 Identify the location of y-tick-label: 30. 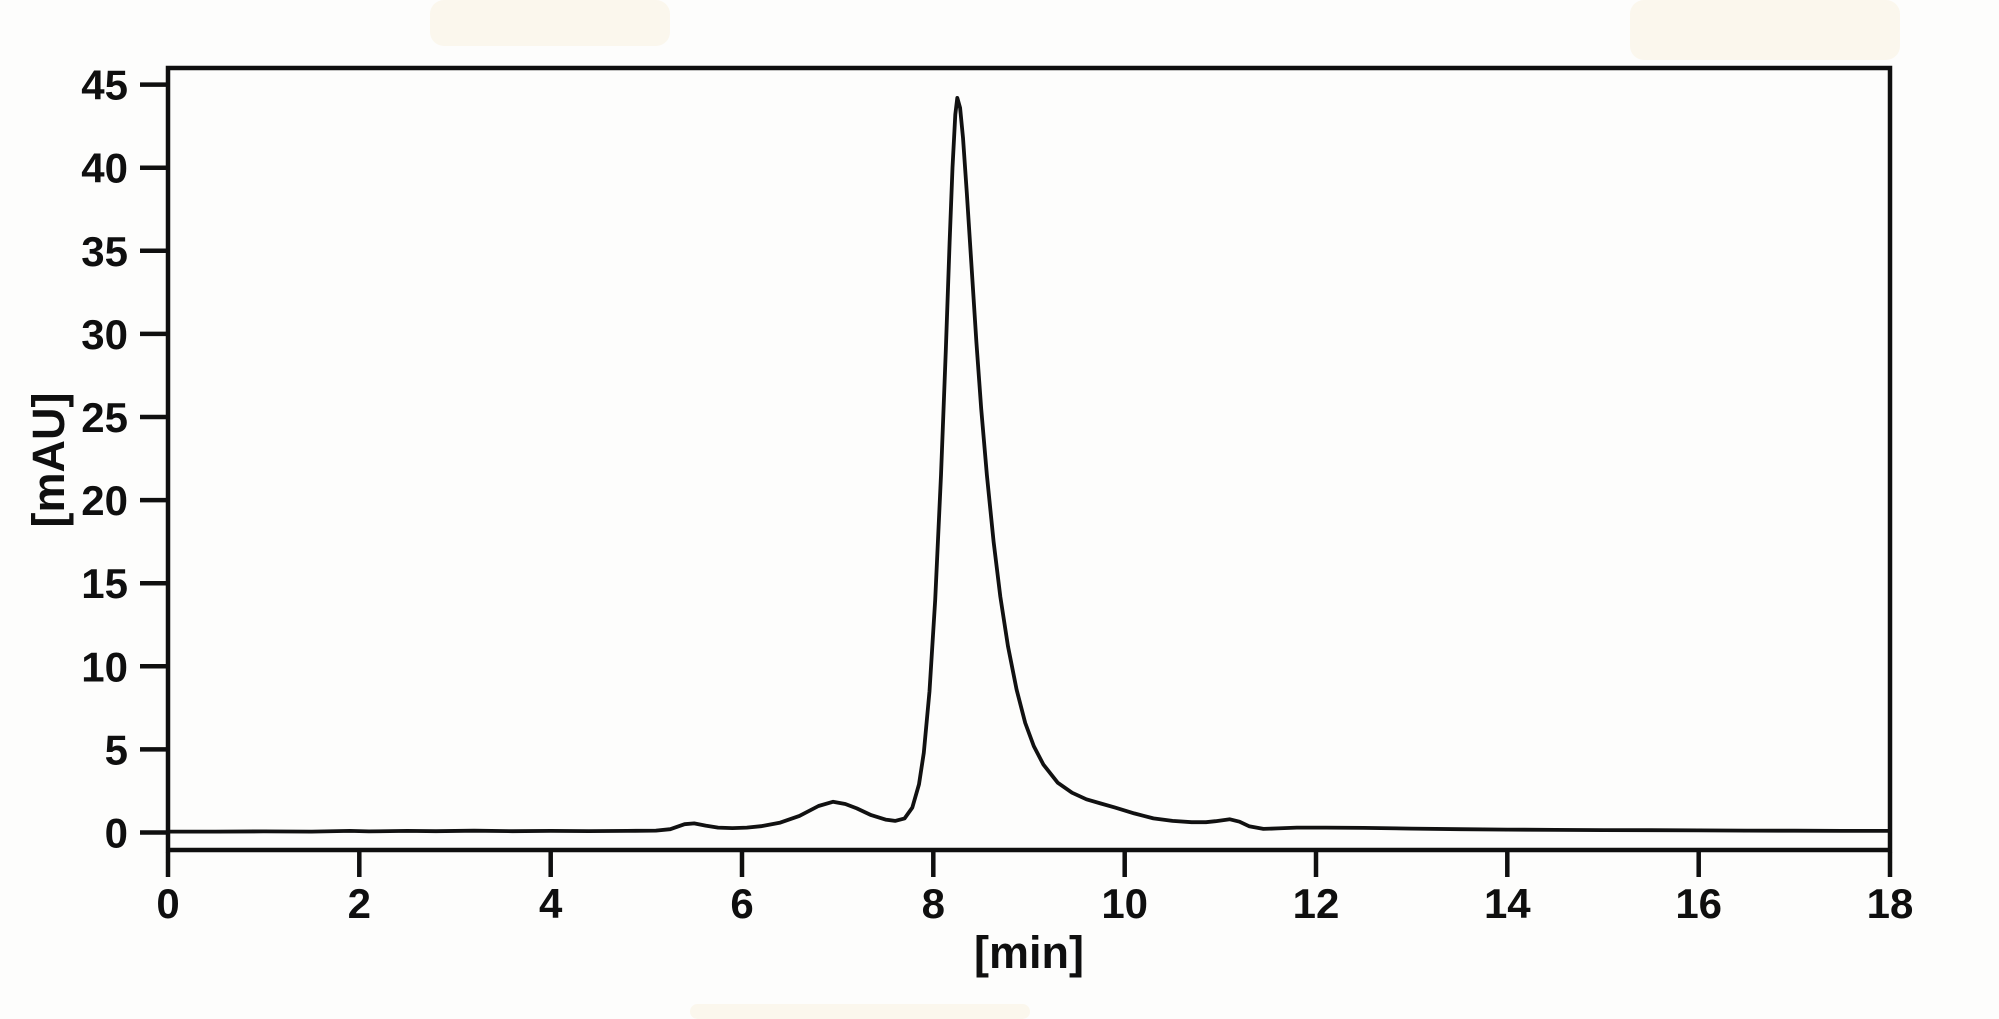
(104, 334).